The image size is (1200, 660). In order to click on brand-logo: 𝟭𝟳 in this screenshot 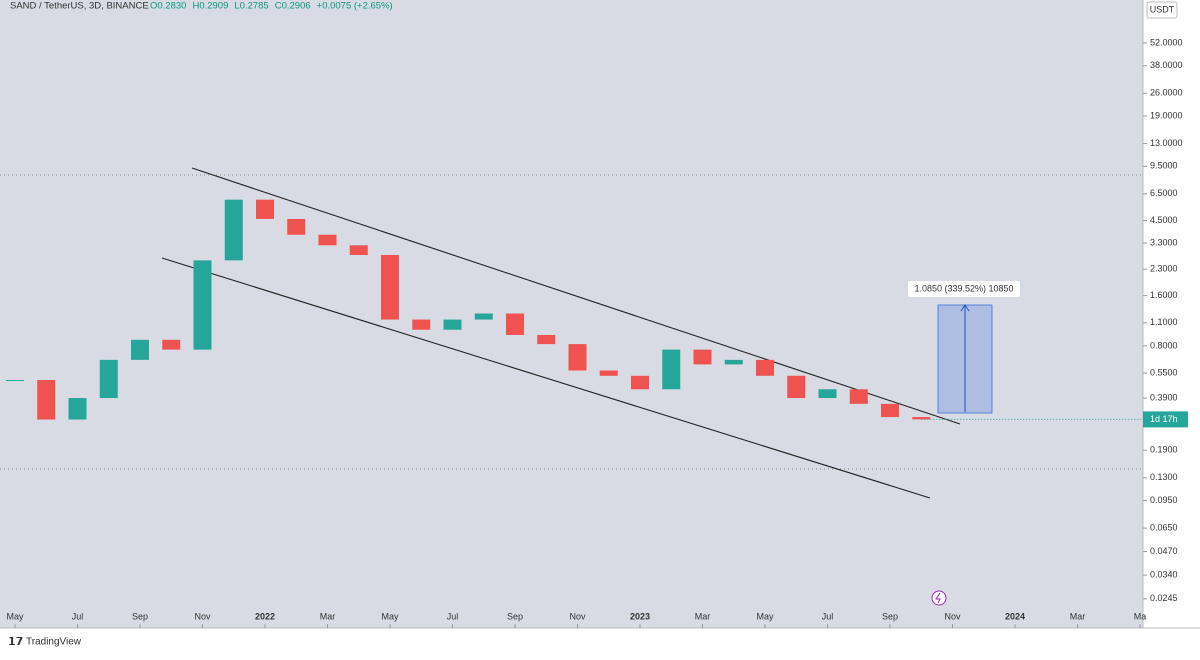, I will do `click(15, 642)`.